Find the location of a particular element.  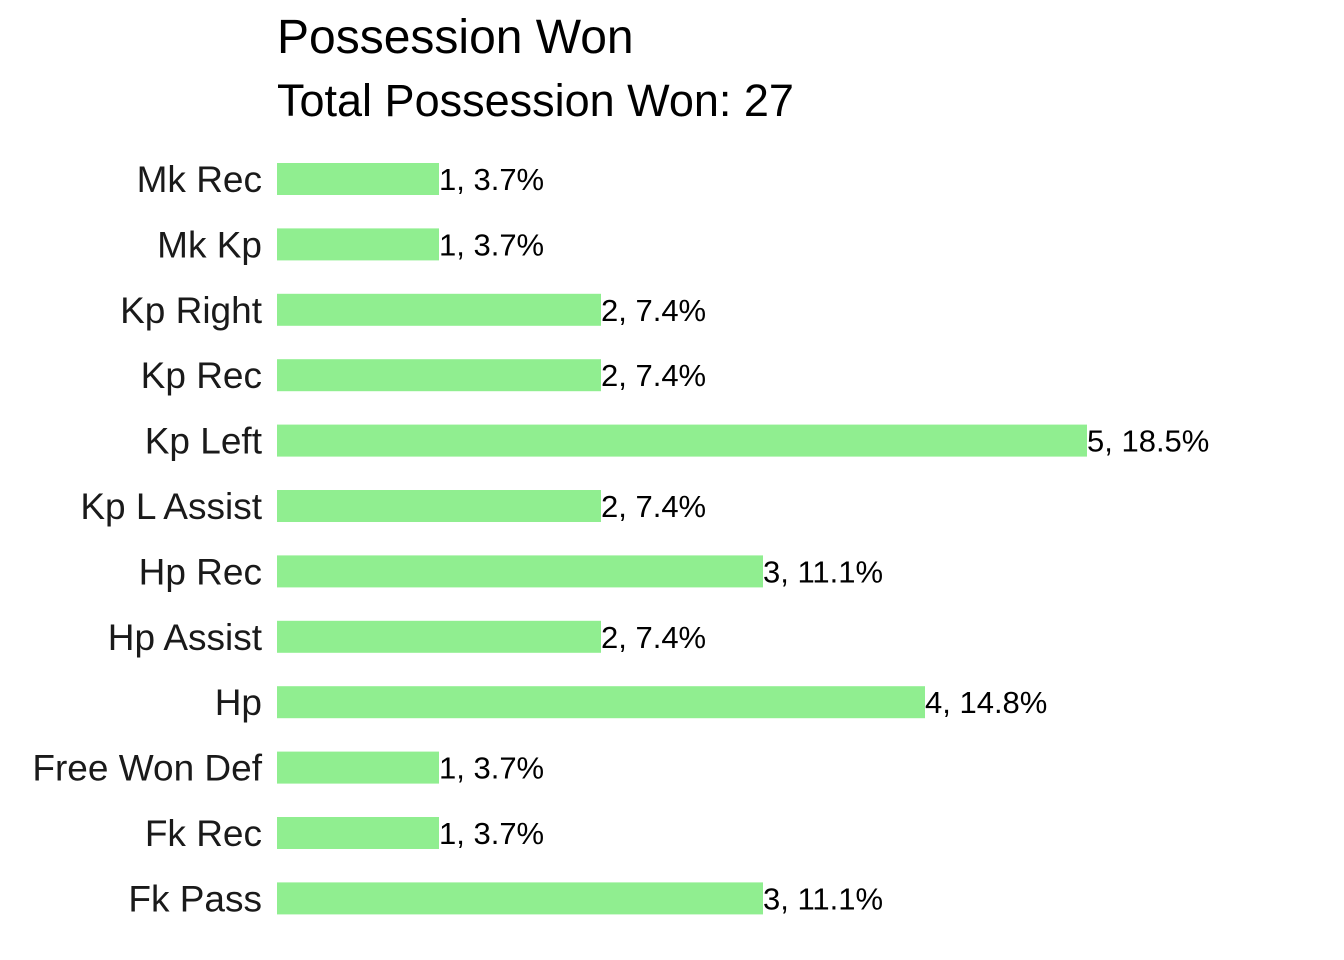

category-label: Mk Kp is located at coordinates (209, 244).